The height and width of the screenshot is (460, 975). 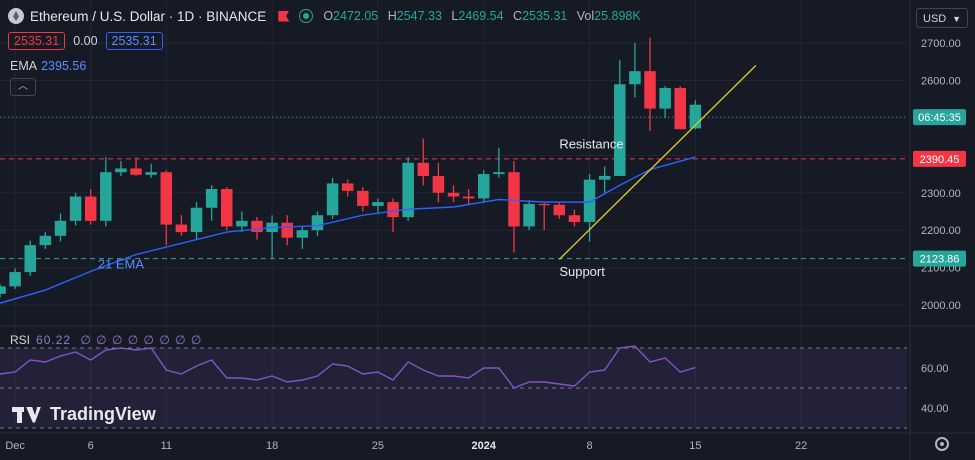 I want to click on currency-select: USD ▼, so click(x=942, y=18).